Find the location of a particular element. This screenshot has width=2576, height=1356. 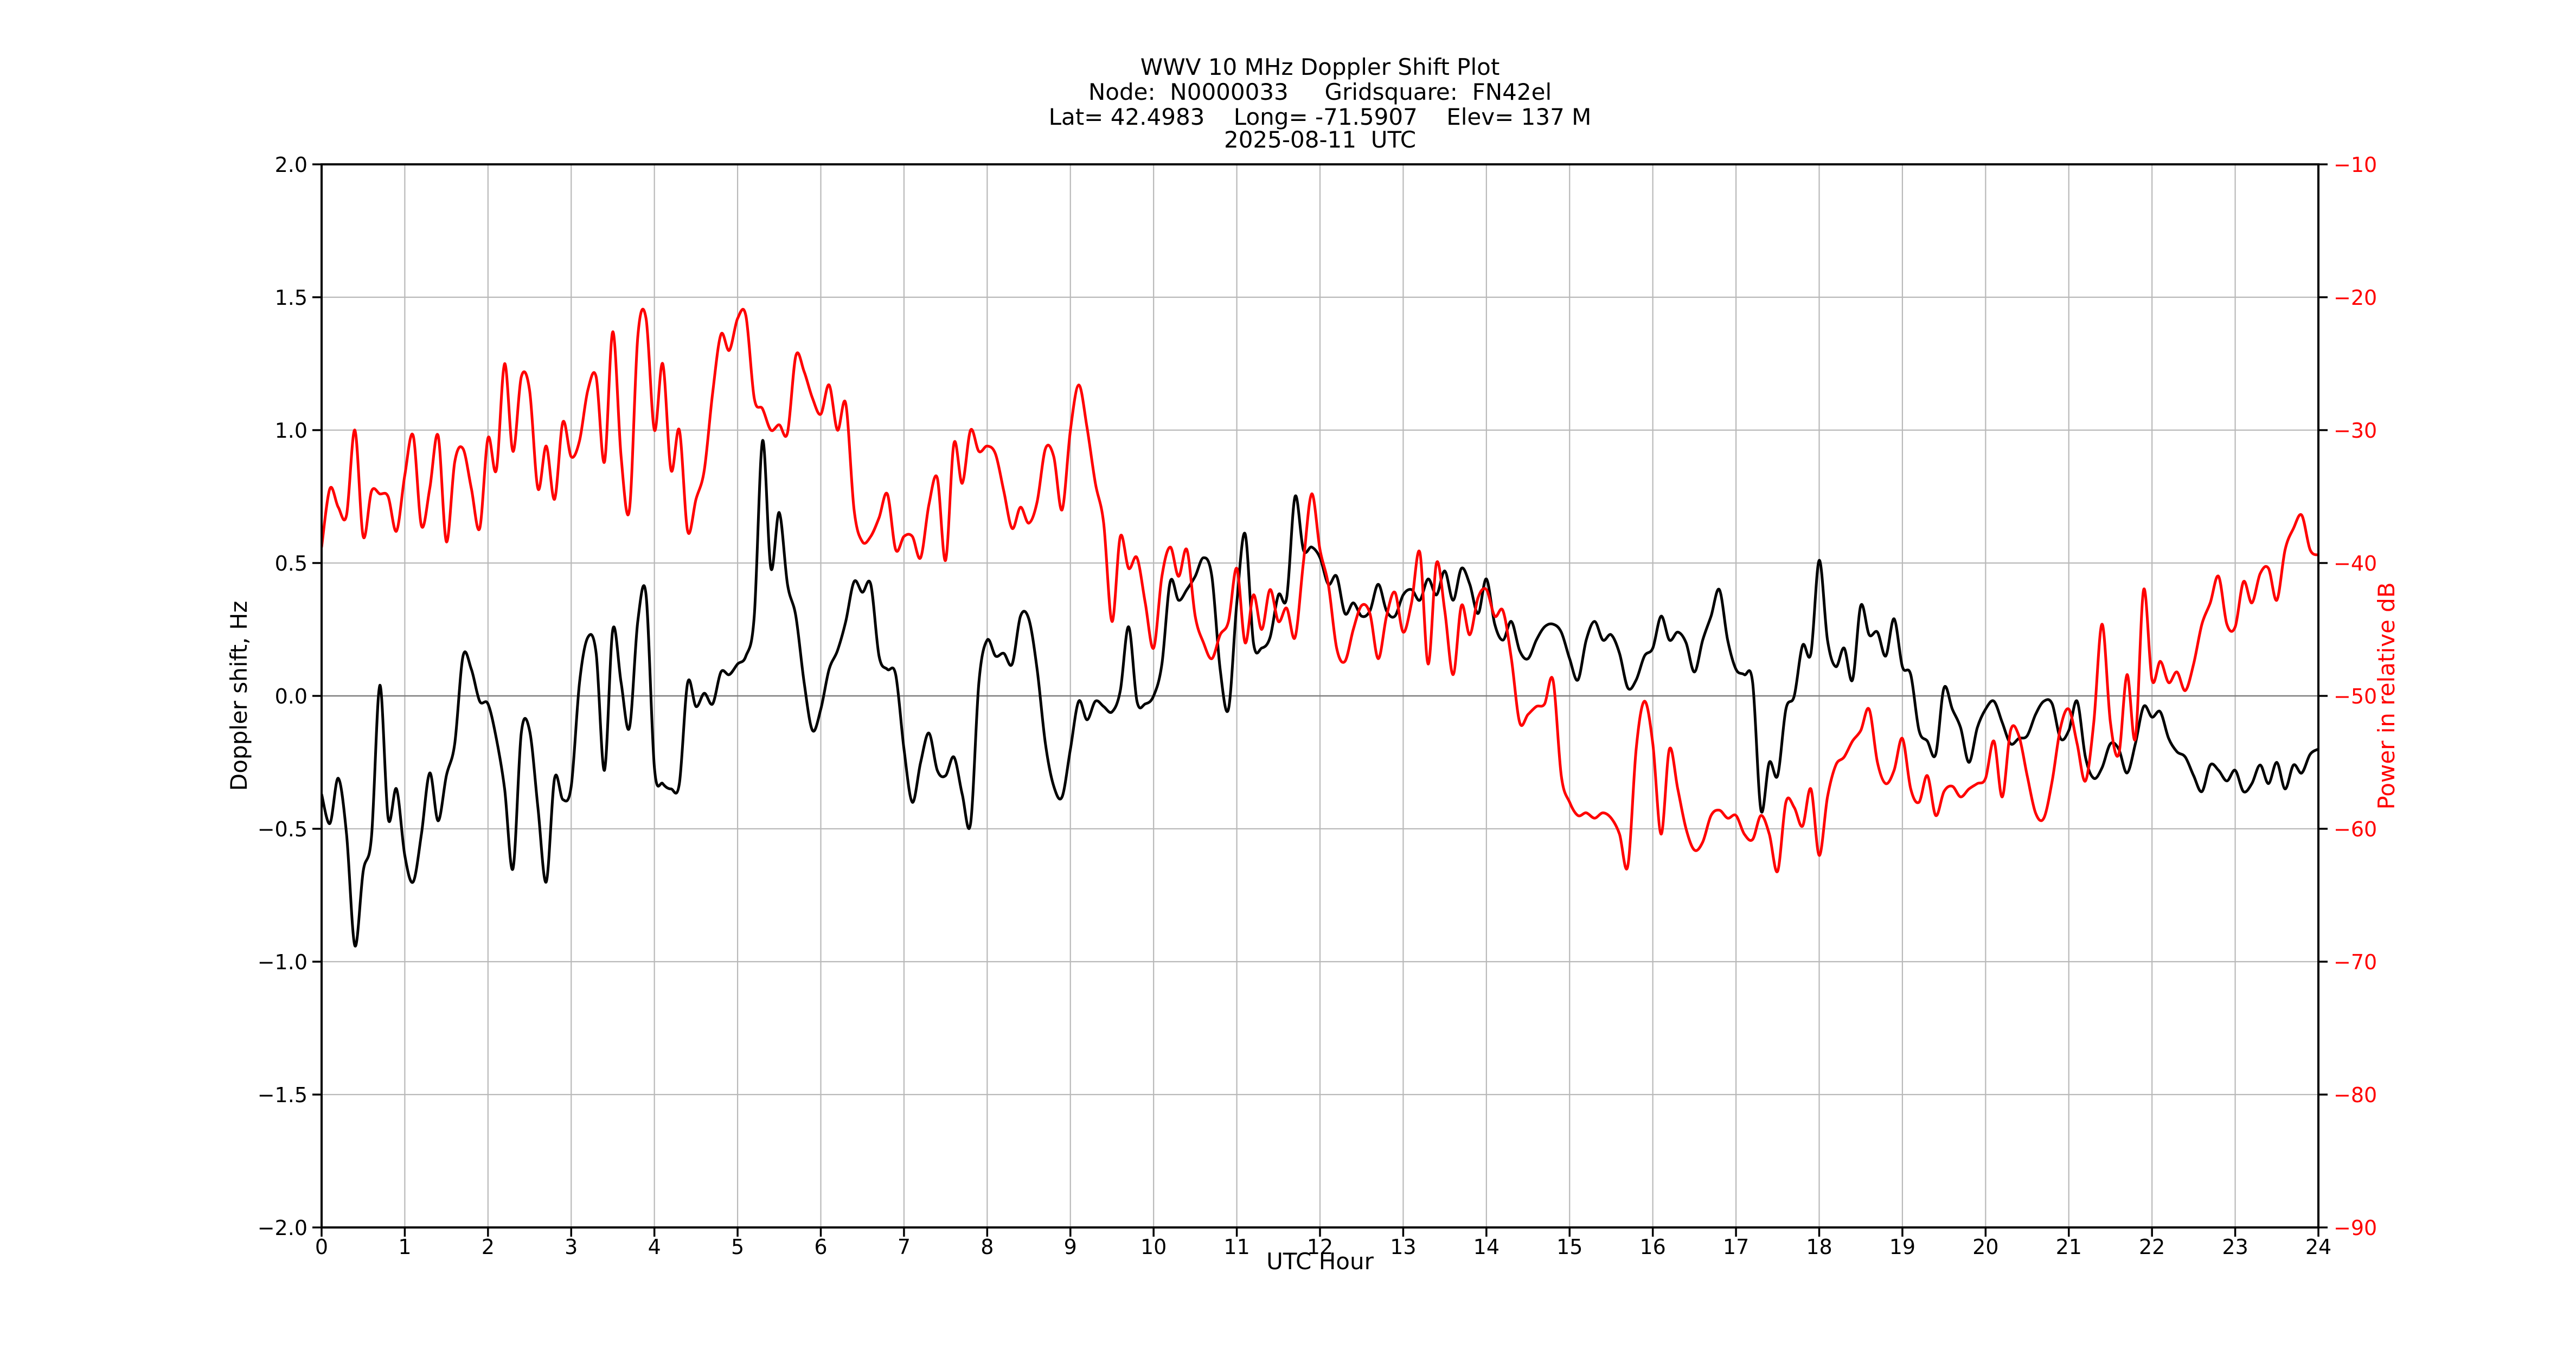

x-tick-label: 16 is located at coordinates (1652, 1247).